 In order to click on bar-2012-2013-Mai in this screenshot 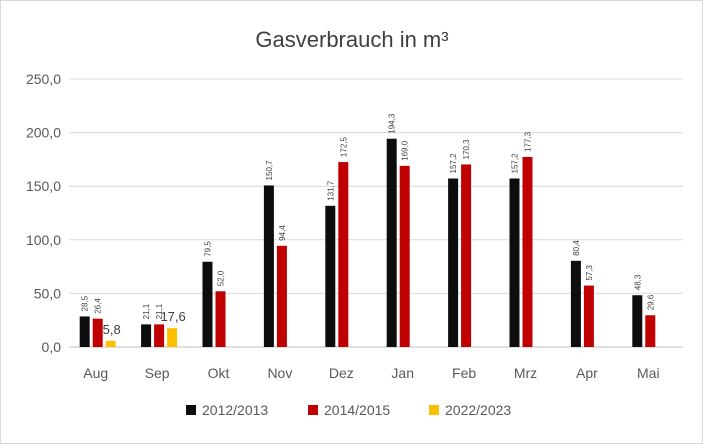, I will do `click(637, 321)`.